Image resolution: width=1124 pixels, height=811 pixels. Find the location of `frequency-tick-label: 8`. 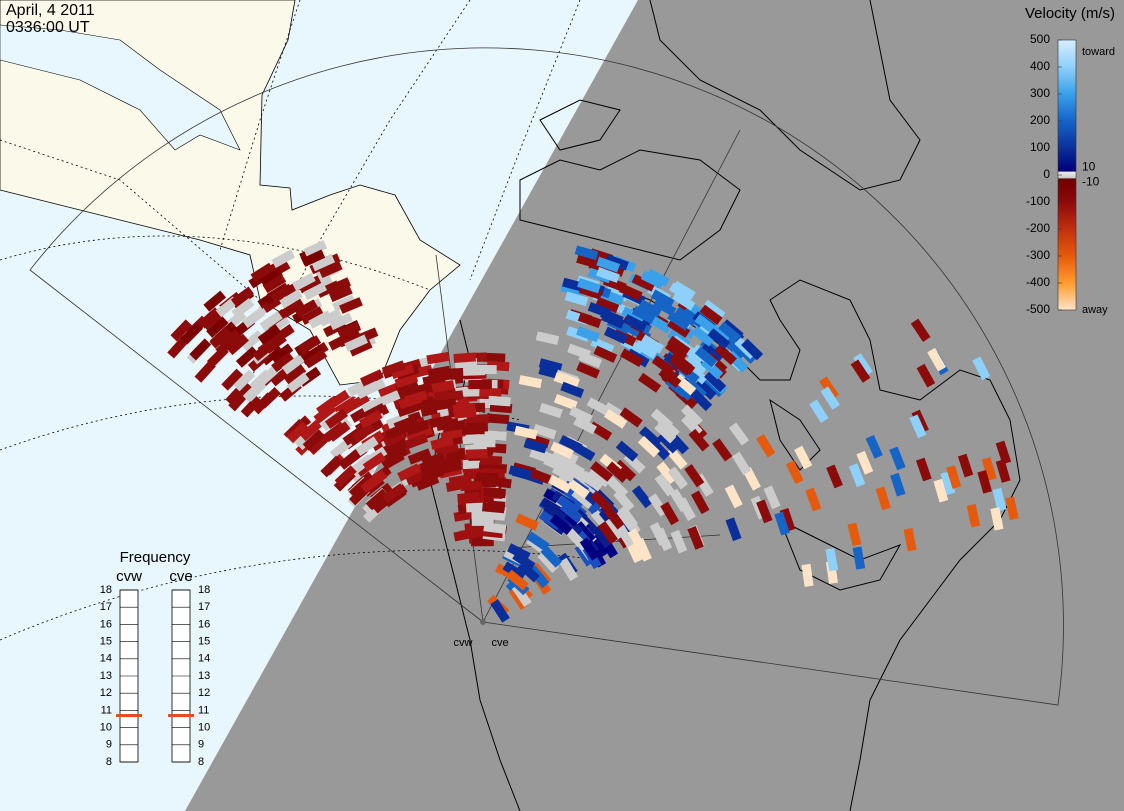

frequency-tick-label: 8 is located at coordinates (201, 762).